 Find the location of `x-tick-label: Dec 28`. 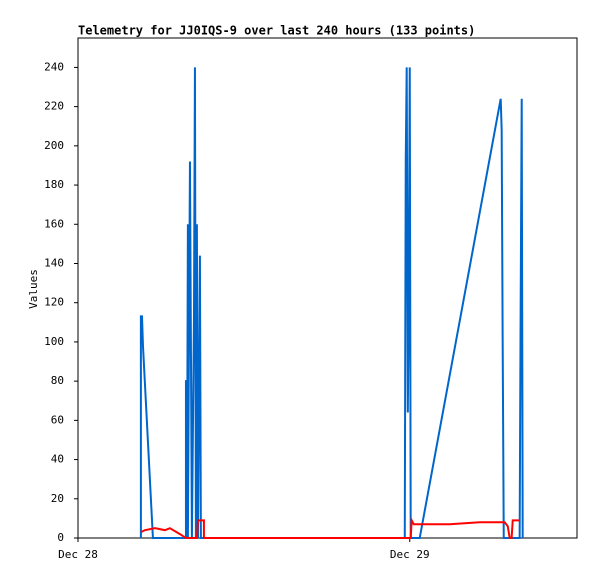

x-tick-label: Dec 28 is located at coordinates (78, 554).